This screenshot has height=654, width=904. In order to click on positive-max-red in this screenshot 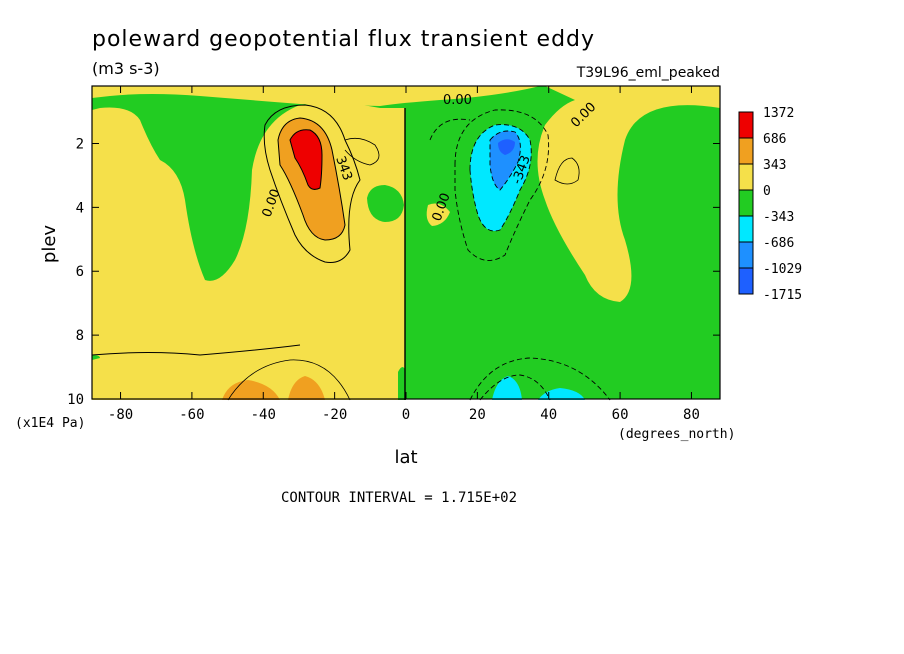, I will do `click(306, 159)`.